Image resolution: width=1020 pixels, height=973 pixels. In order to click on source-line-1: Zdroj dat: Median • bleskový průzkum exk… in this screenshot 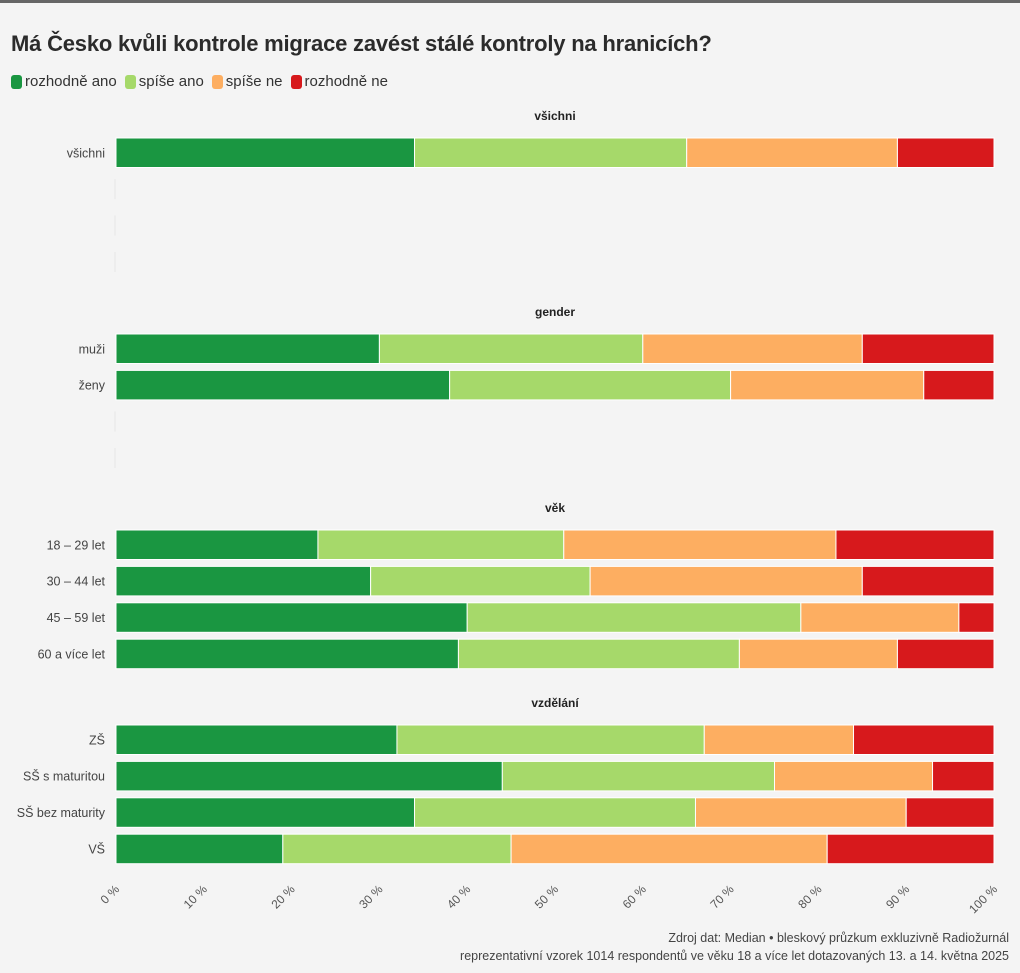, I will do `click(838, 938)`.